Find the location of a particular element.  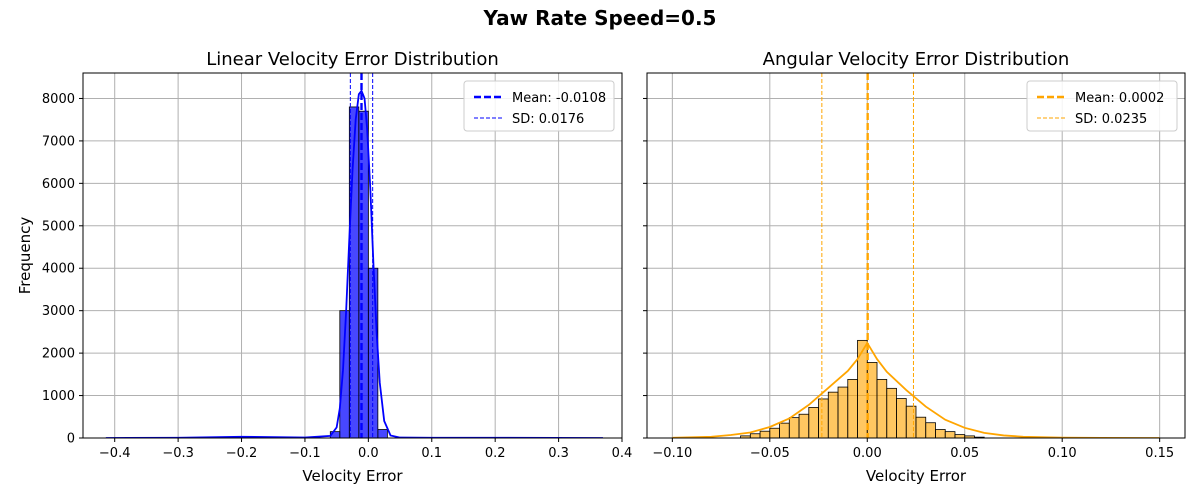

y-tick-label: 8000 is located at coordinates (58, 99).